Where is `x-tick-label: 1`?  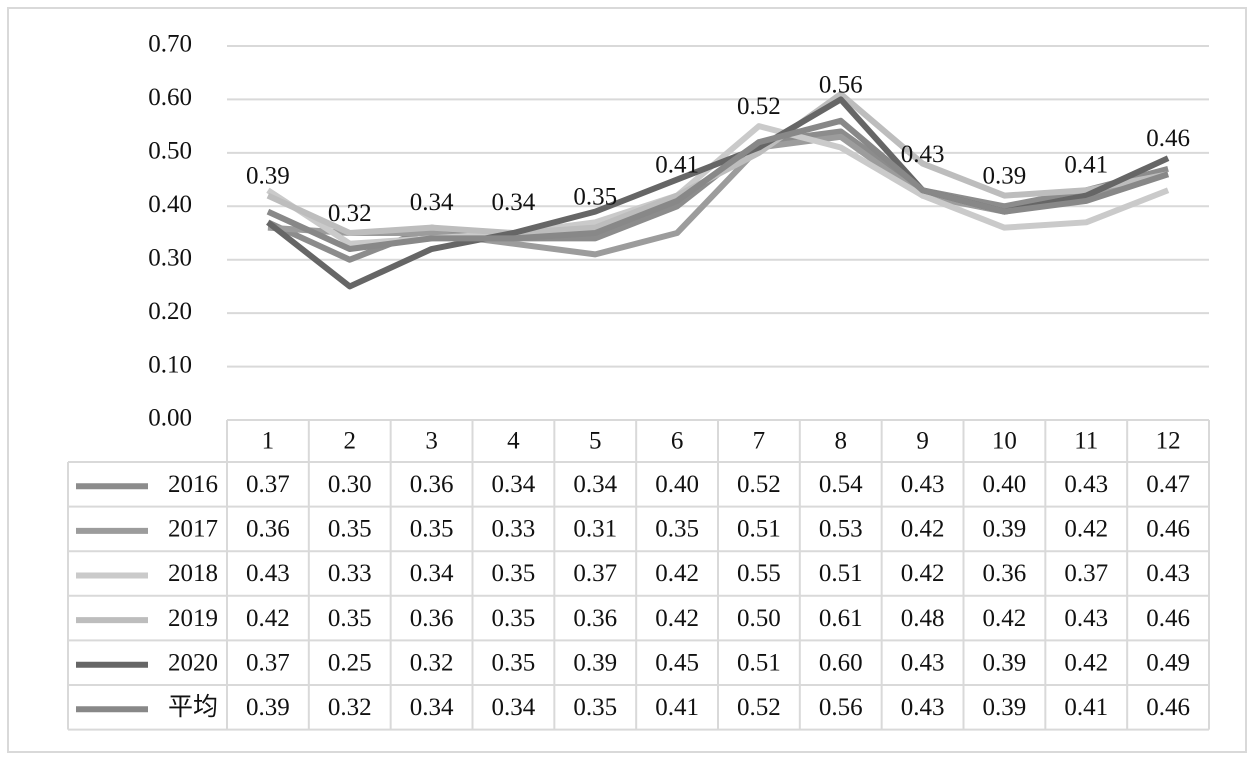 x-tick-label: 1 is located at coordinates (268, 441).